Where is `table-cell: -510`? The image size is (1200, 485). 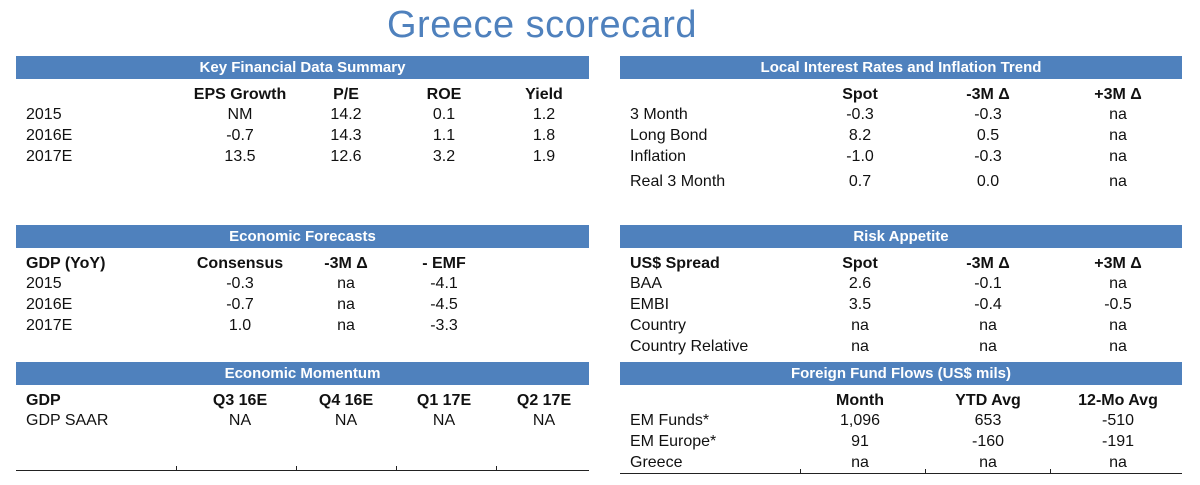
table-cell: -510 is located at coordinates (1118, 420).